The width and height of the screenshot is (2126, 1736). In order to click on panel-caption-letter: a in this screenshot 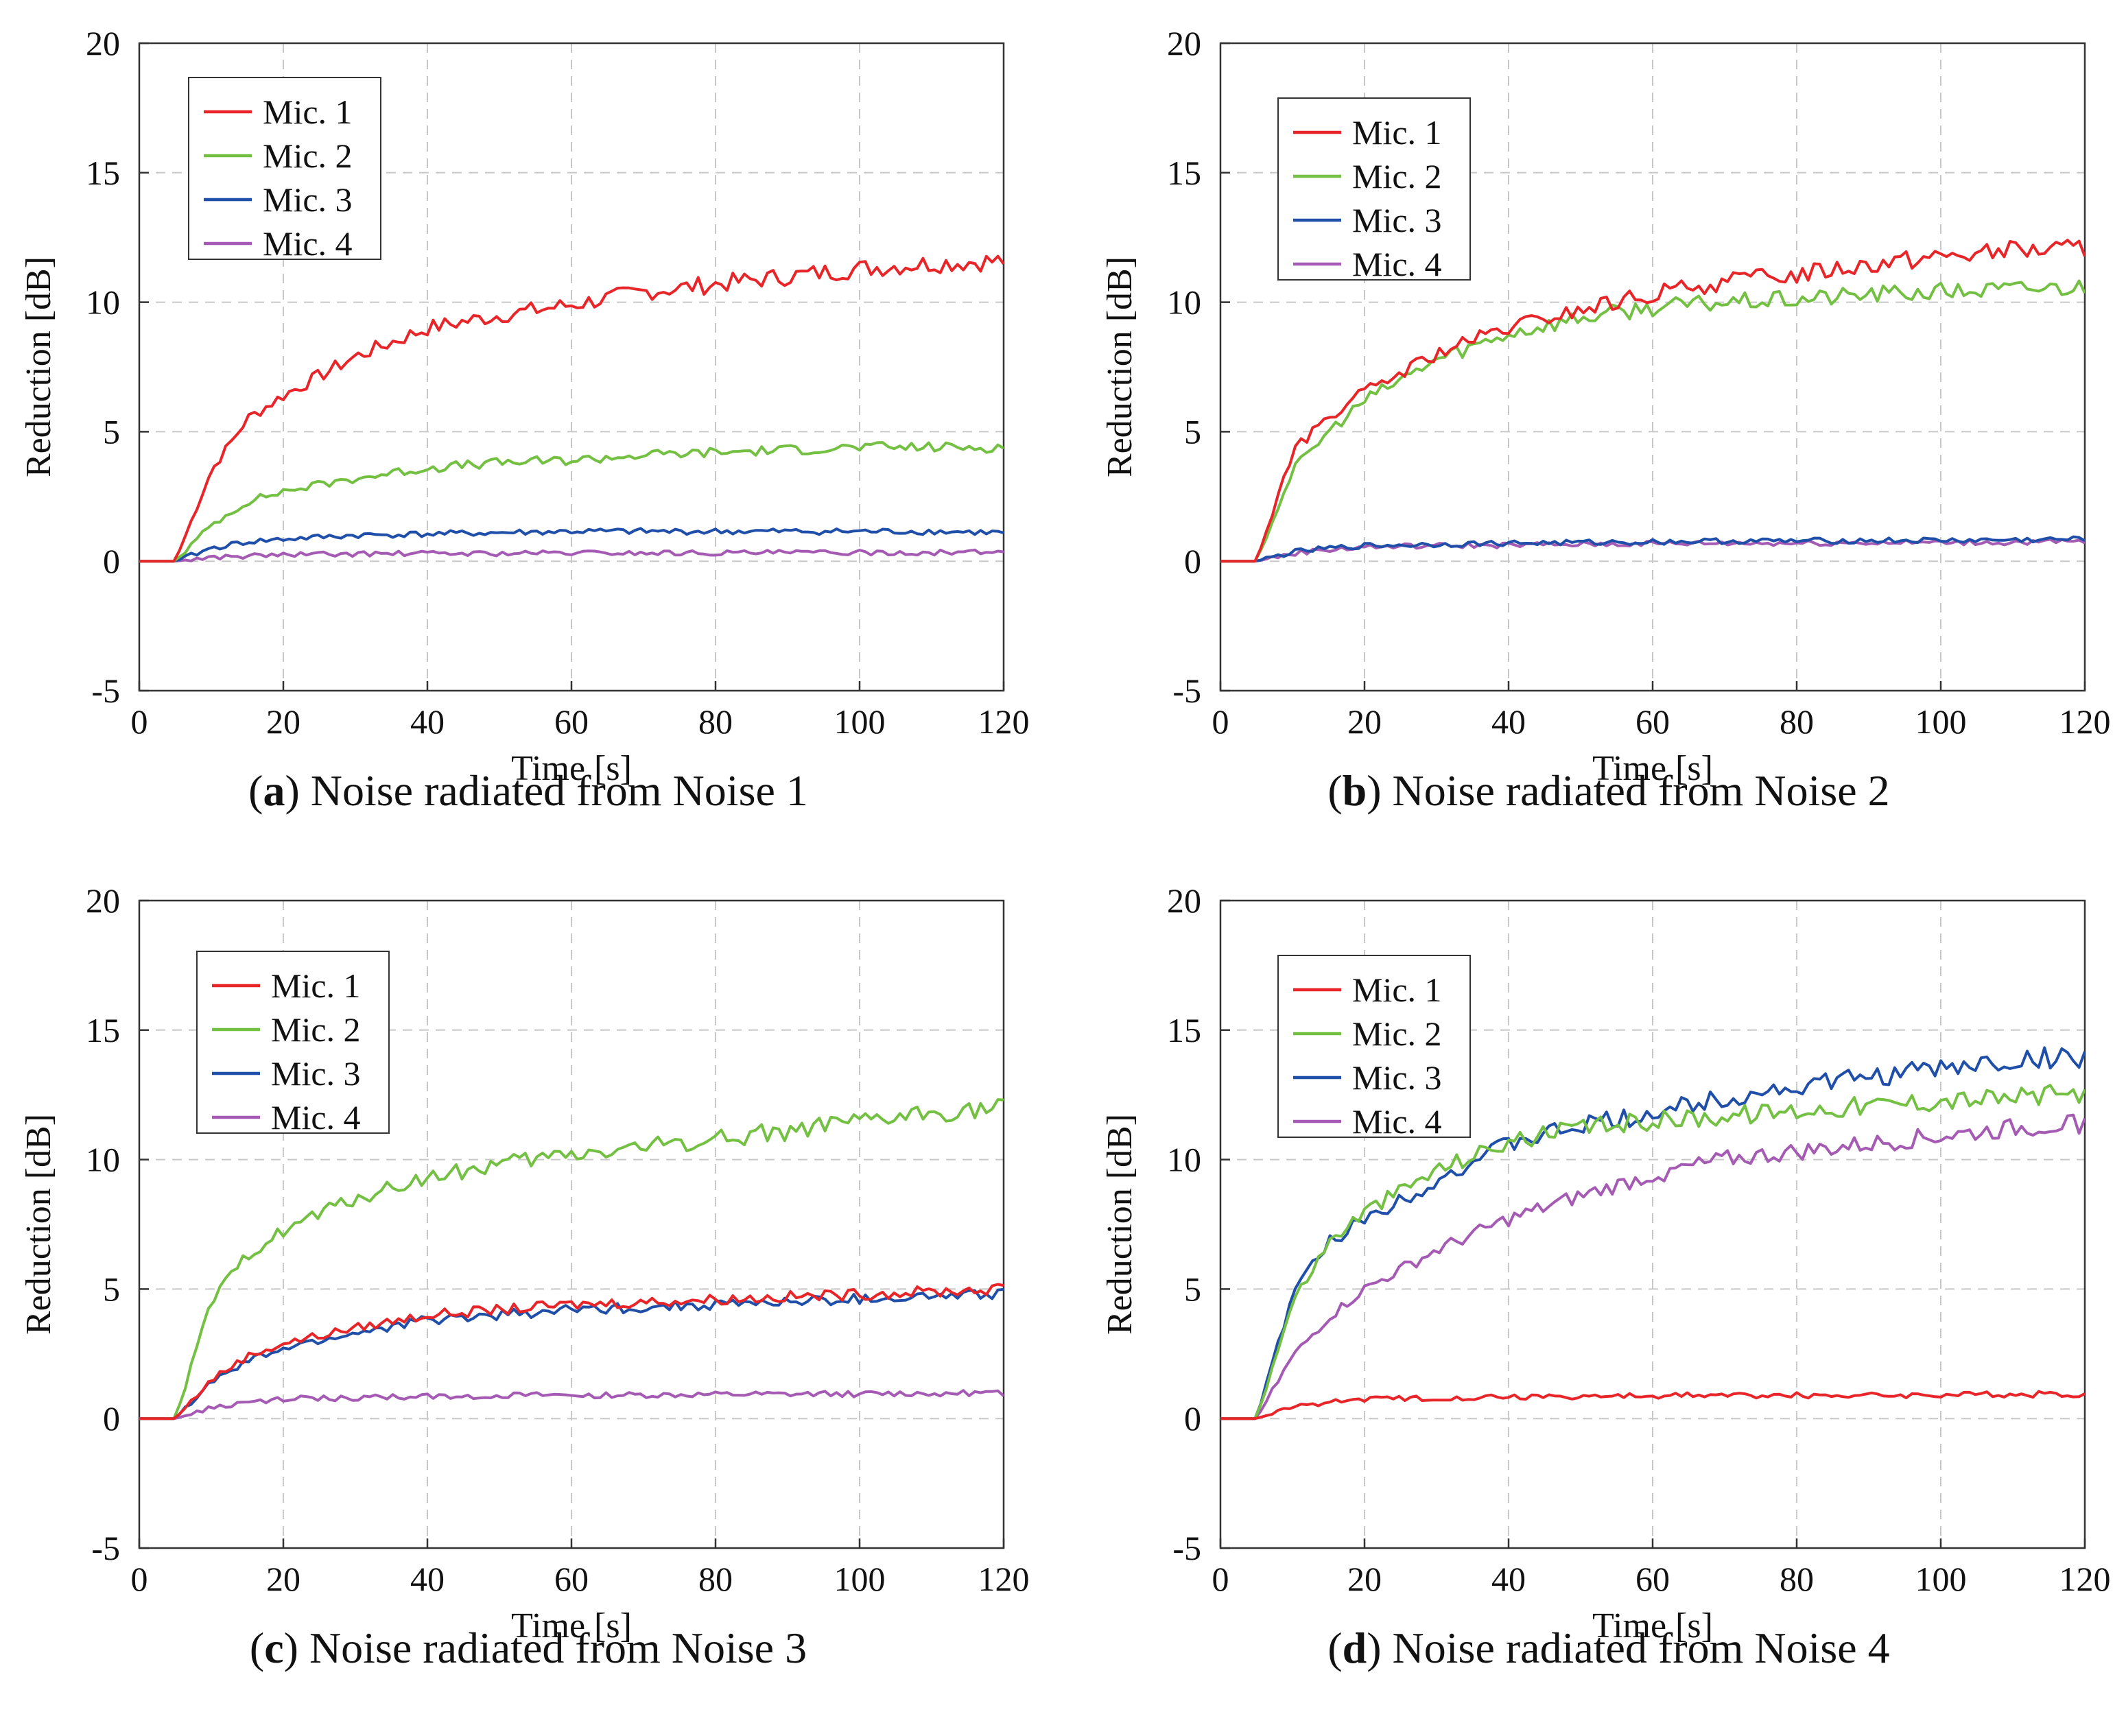, I will do `click(274, 791)`.